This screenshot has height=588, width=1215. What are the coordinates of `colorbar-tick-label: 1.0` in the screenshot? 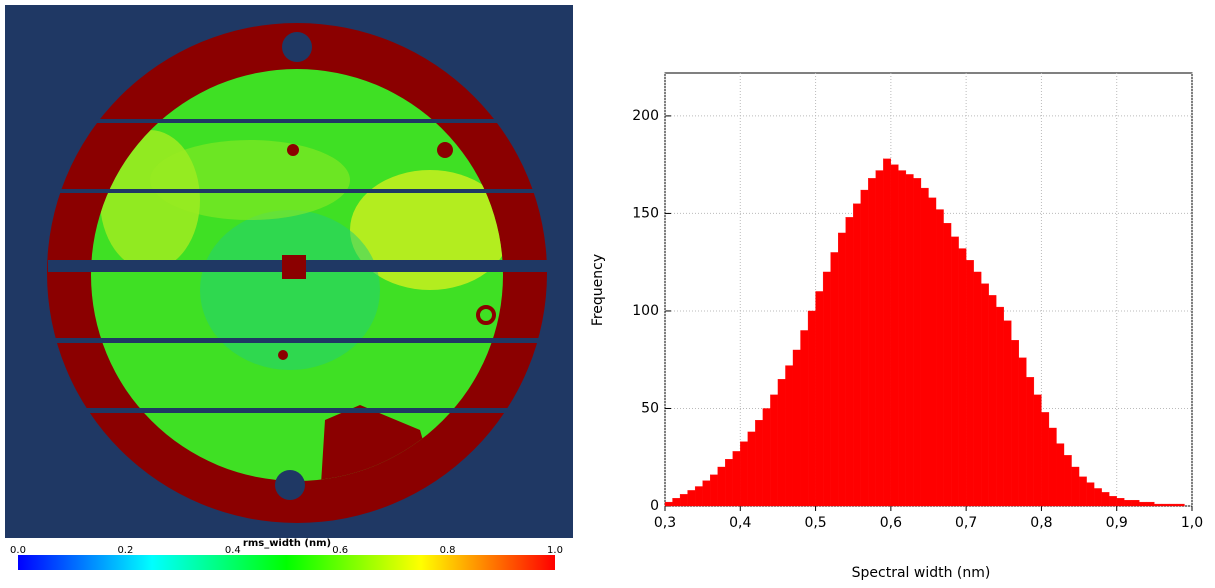 It's located at (555, 550).